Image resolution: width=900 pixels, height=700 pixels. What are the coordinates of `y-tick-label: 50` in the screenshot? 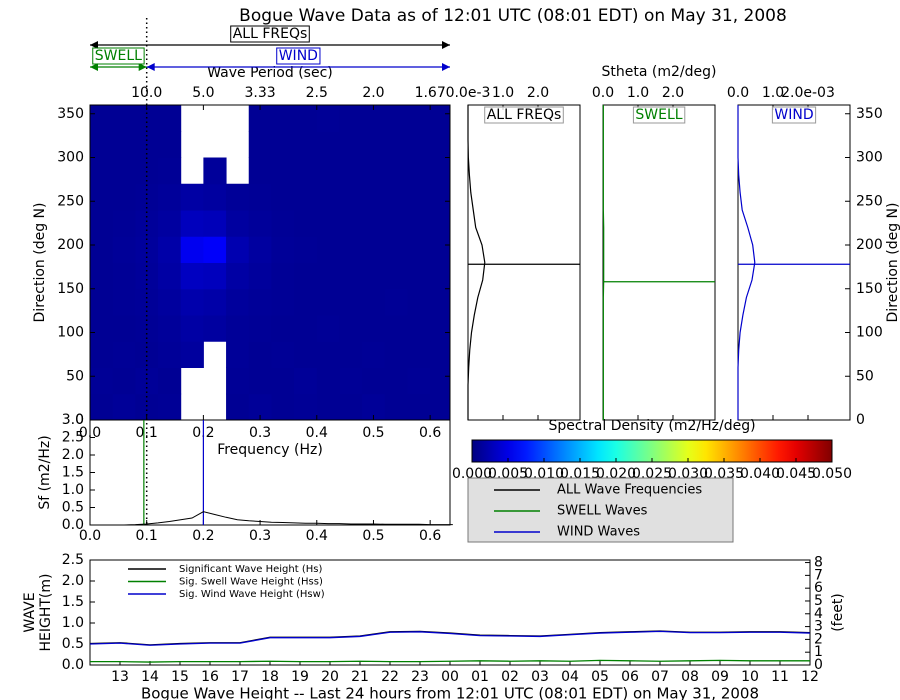 It's located at (75, 376).